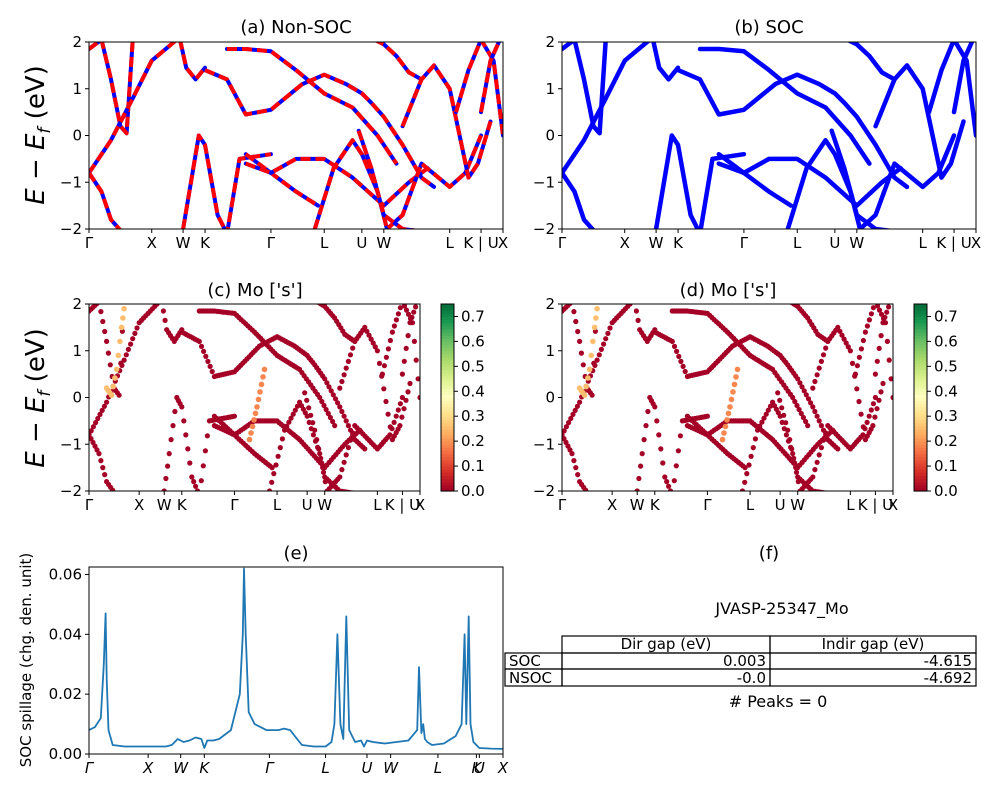 The width and height of the screenshot is (1000, 800). What do you see at coordinates (296, 135) in the screenshot?
I see `plot-area` at bounding box center [296, 135].